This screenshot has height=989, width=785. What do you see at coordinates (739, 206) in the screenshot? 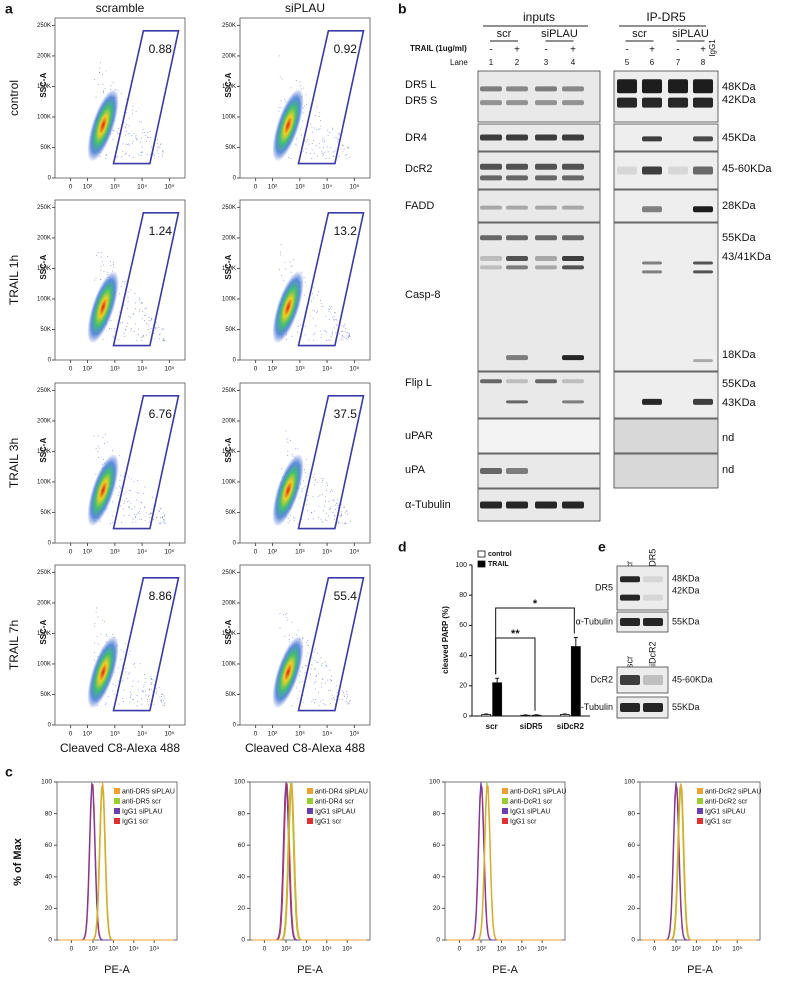
I see `size-label: 28KDa` at bounding box center [739, 206].